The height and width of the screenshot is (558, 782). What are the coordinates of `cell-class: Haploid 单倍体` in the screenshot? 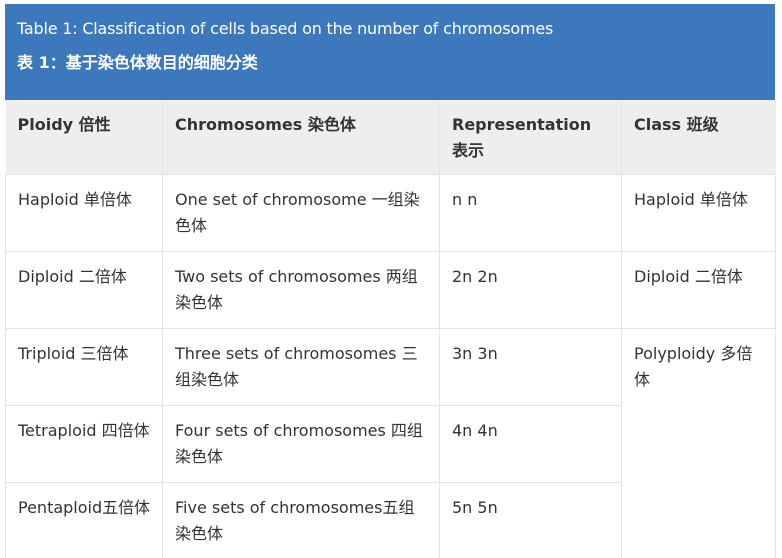 It's located at (698, 213).